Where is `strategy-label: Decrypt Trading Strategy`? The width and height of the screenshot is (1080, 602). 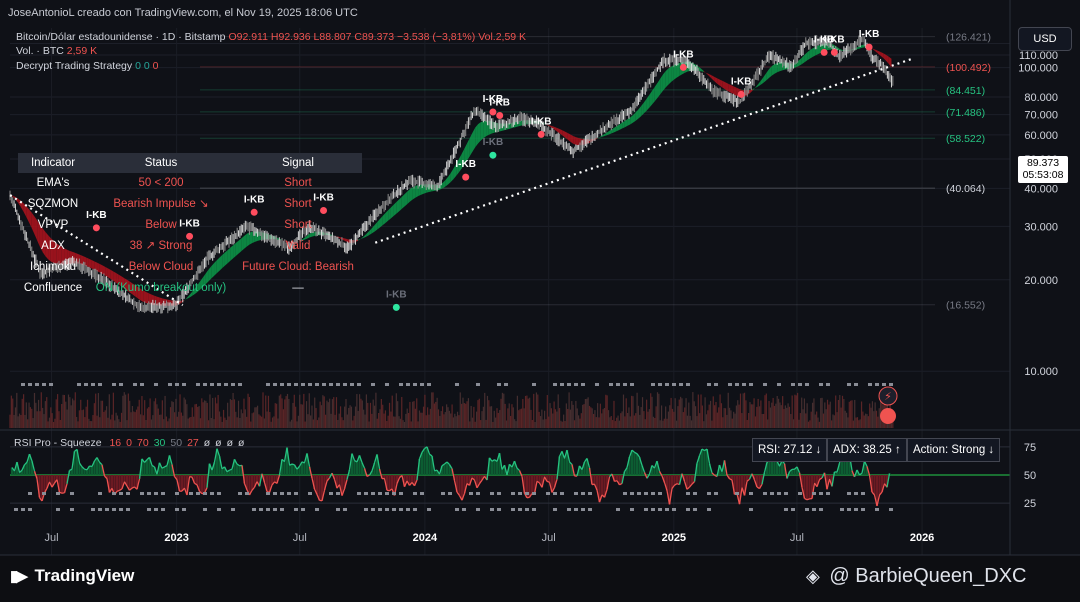
strategy-label: Decrypt Trading Strategy is located at coordinates (74, 66).